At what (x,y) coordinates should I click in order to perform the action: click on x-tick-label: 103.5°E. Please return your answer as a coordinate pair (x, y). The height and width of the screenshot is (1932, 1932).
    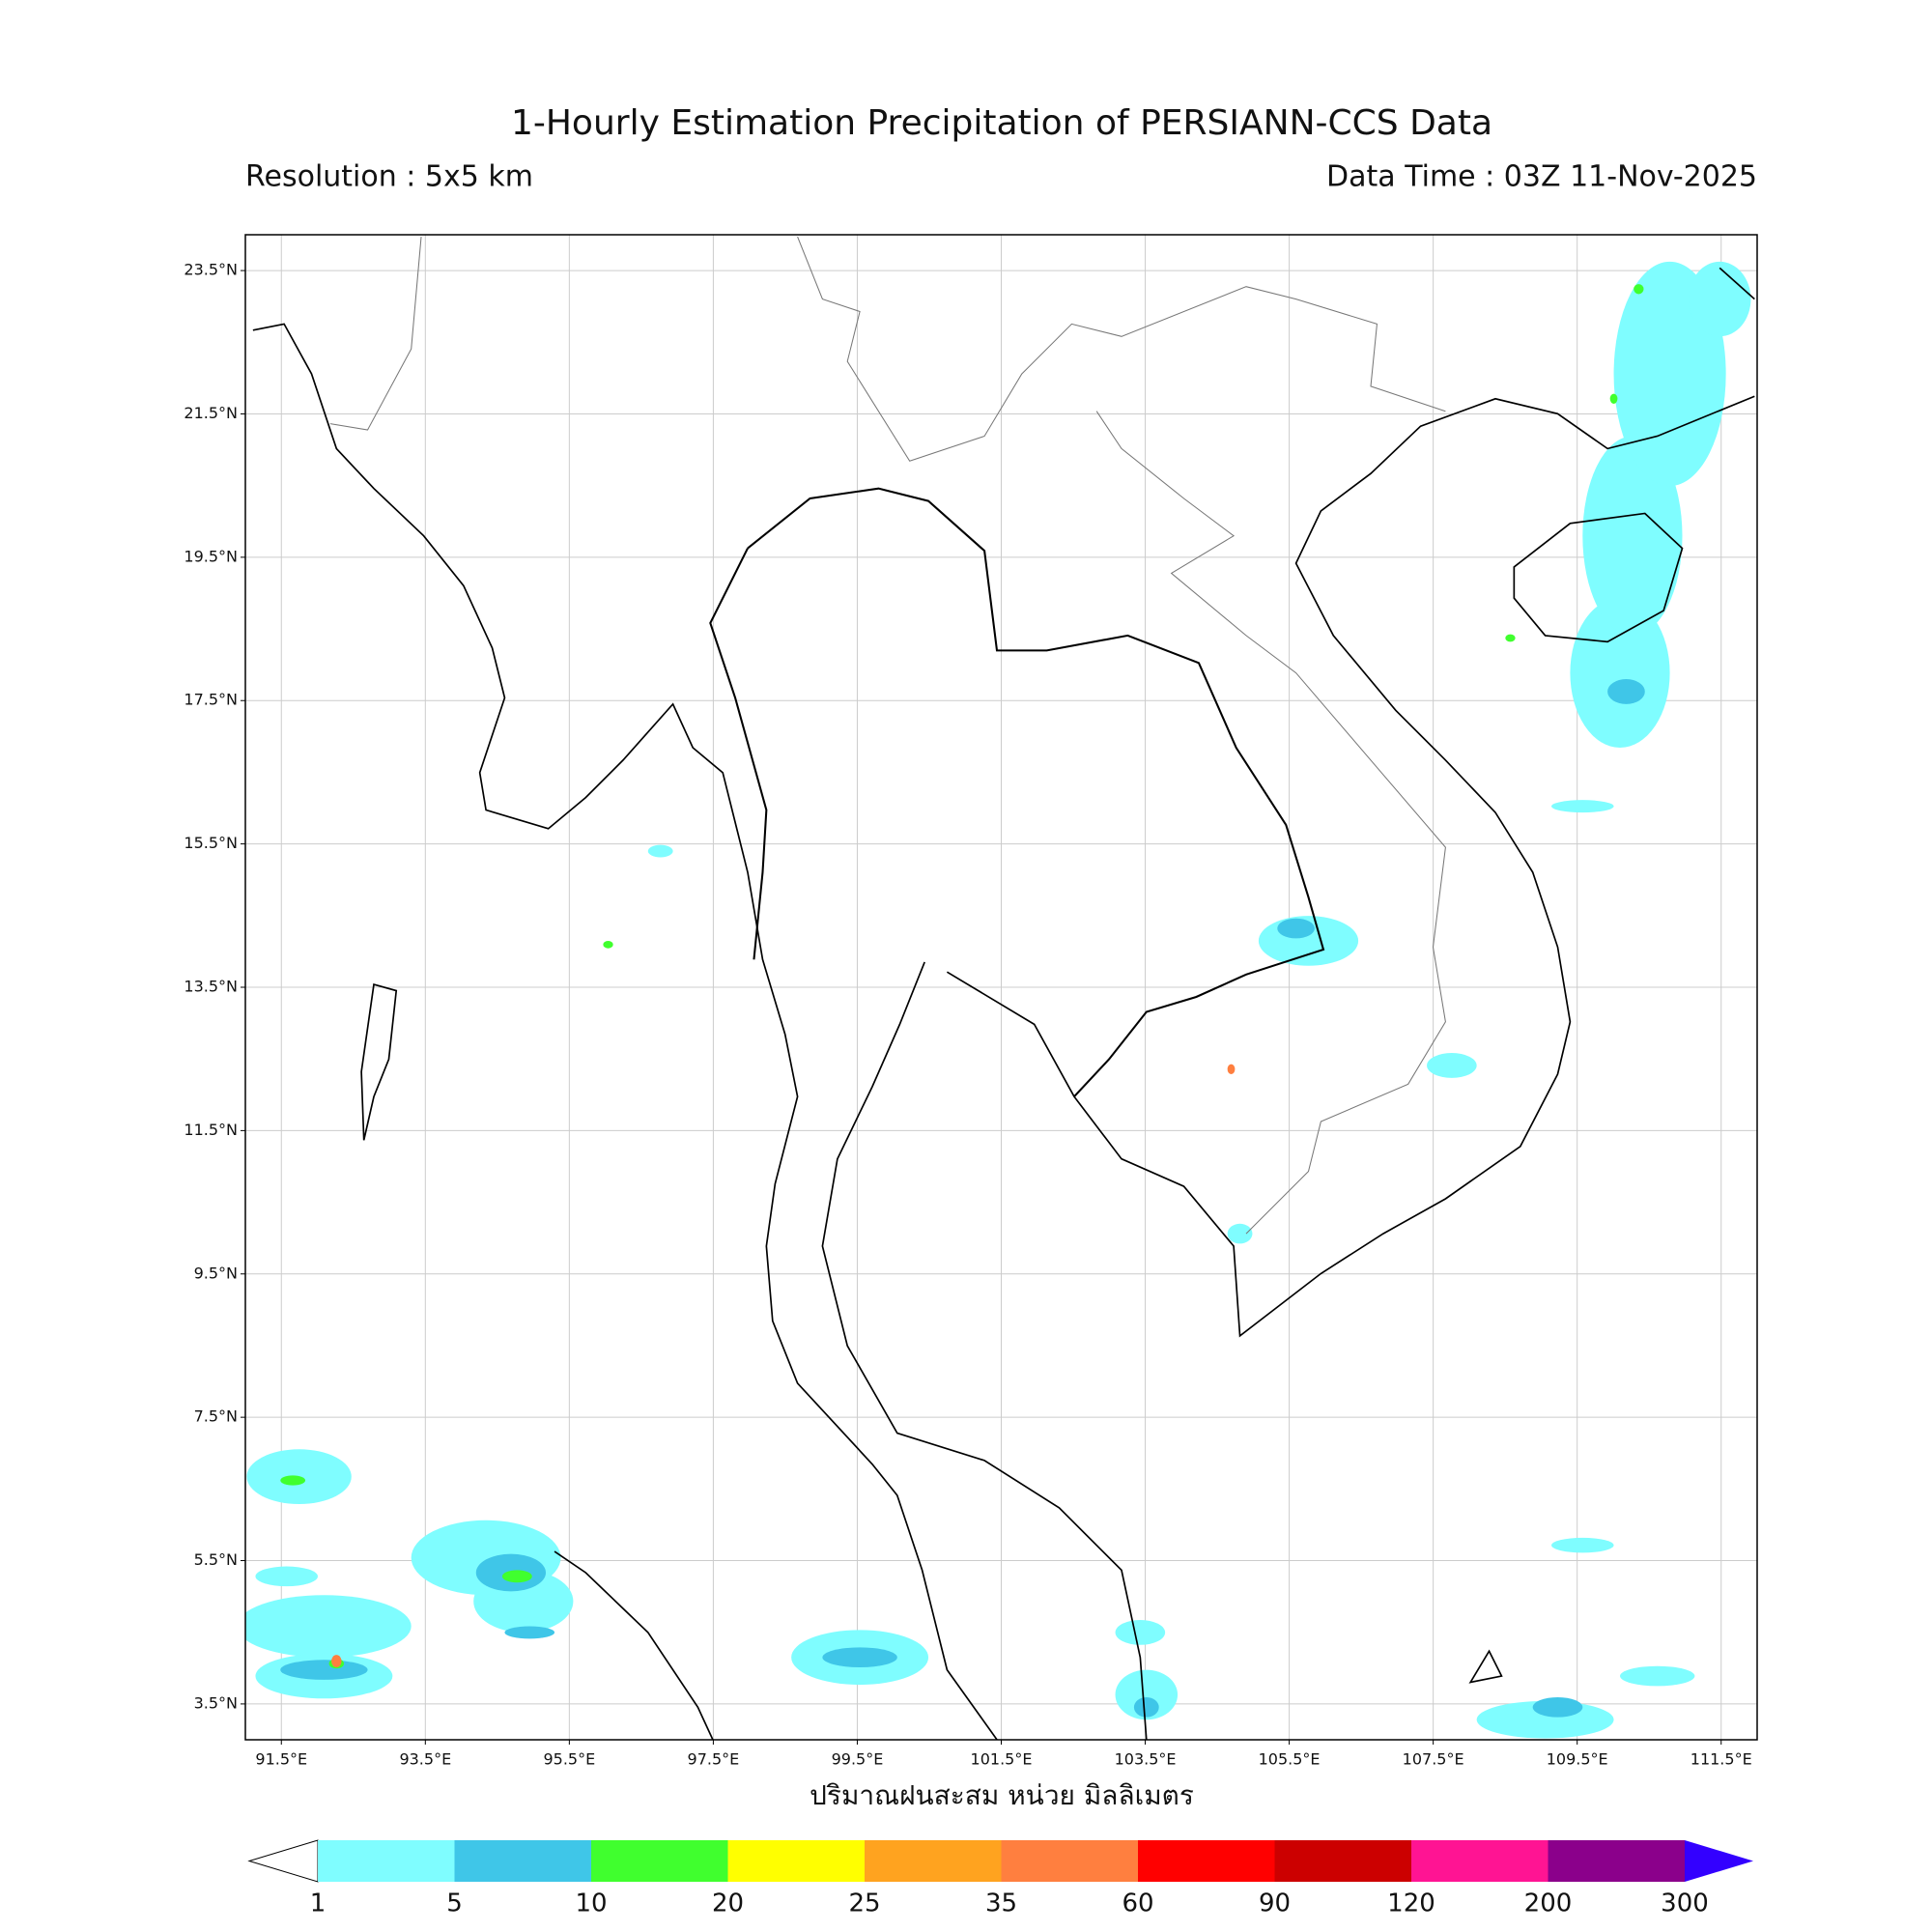
    Looking at the image, I should click on (1146, 1759).